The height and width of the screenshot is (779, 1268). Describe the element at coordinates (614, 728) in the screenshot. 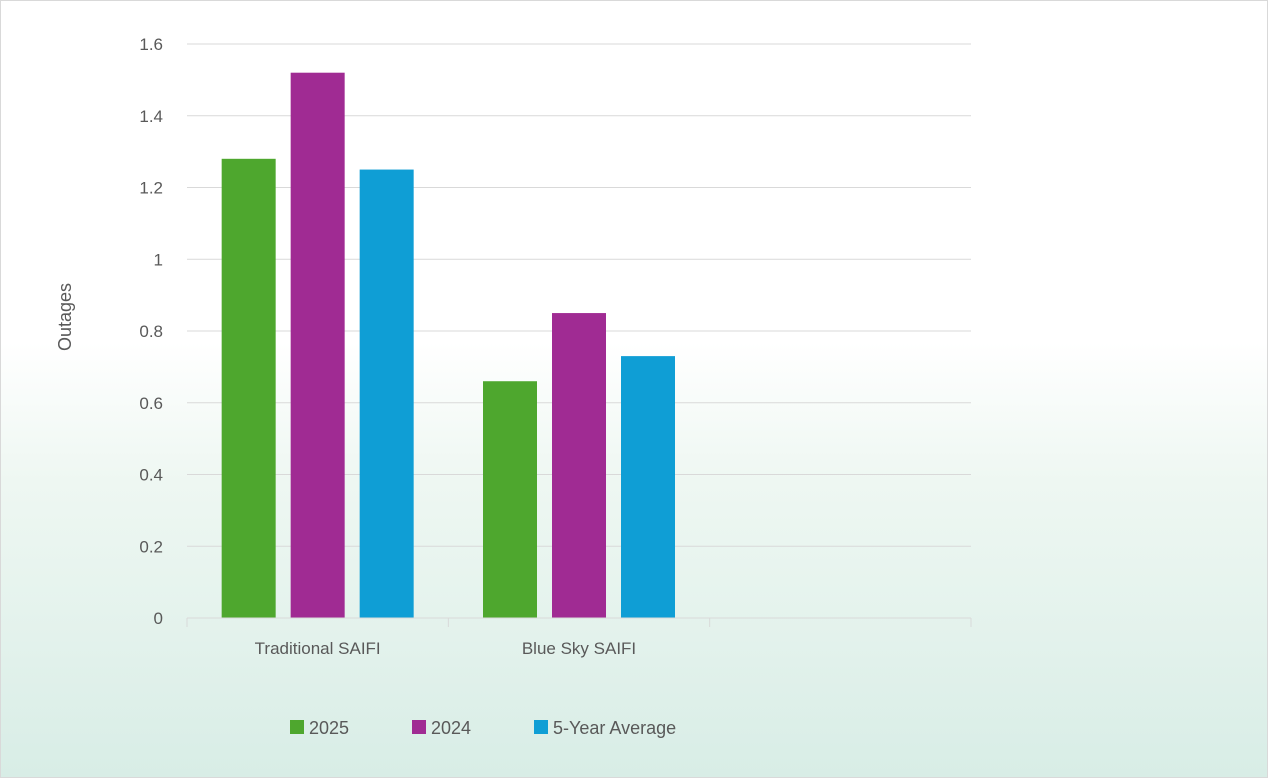

I see `legend-label: 5-Year Average` at that location.